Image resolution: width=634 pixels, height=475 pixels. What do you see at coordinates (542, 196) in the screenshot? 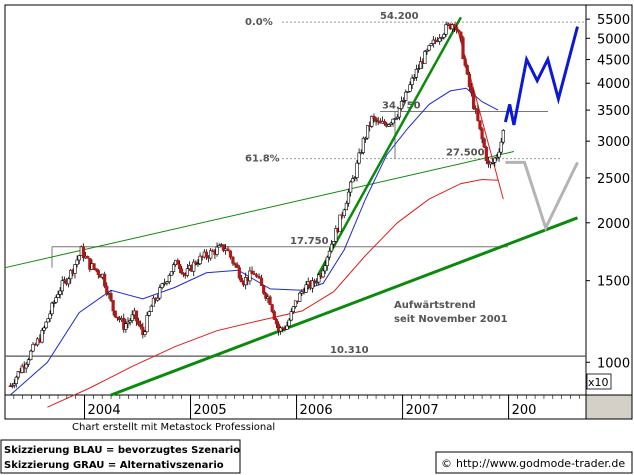
I see `scenario-gray-path` at bounding box center [542, 196].